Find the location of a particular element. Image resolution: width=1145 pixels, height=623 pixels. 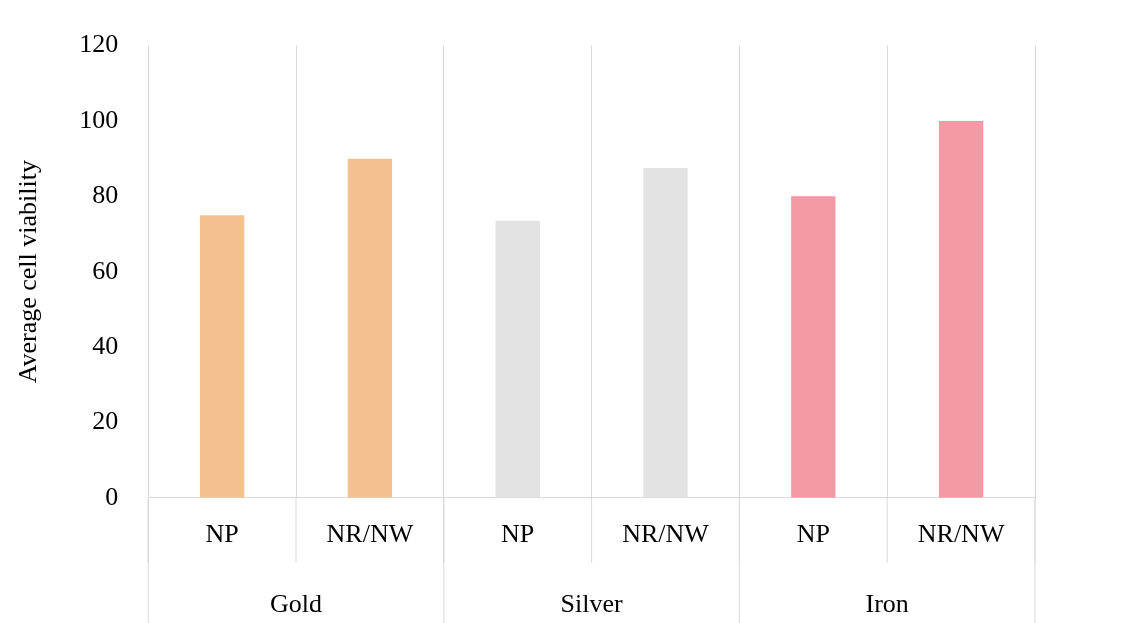

y-tick-label: 40 is located at coordinates (105, 345).